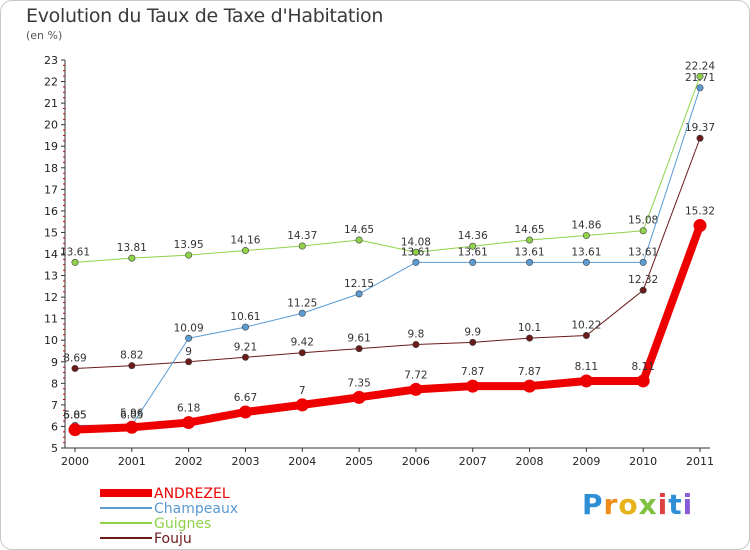  I want to click on y-tick-label: 6, so click(54, 426).